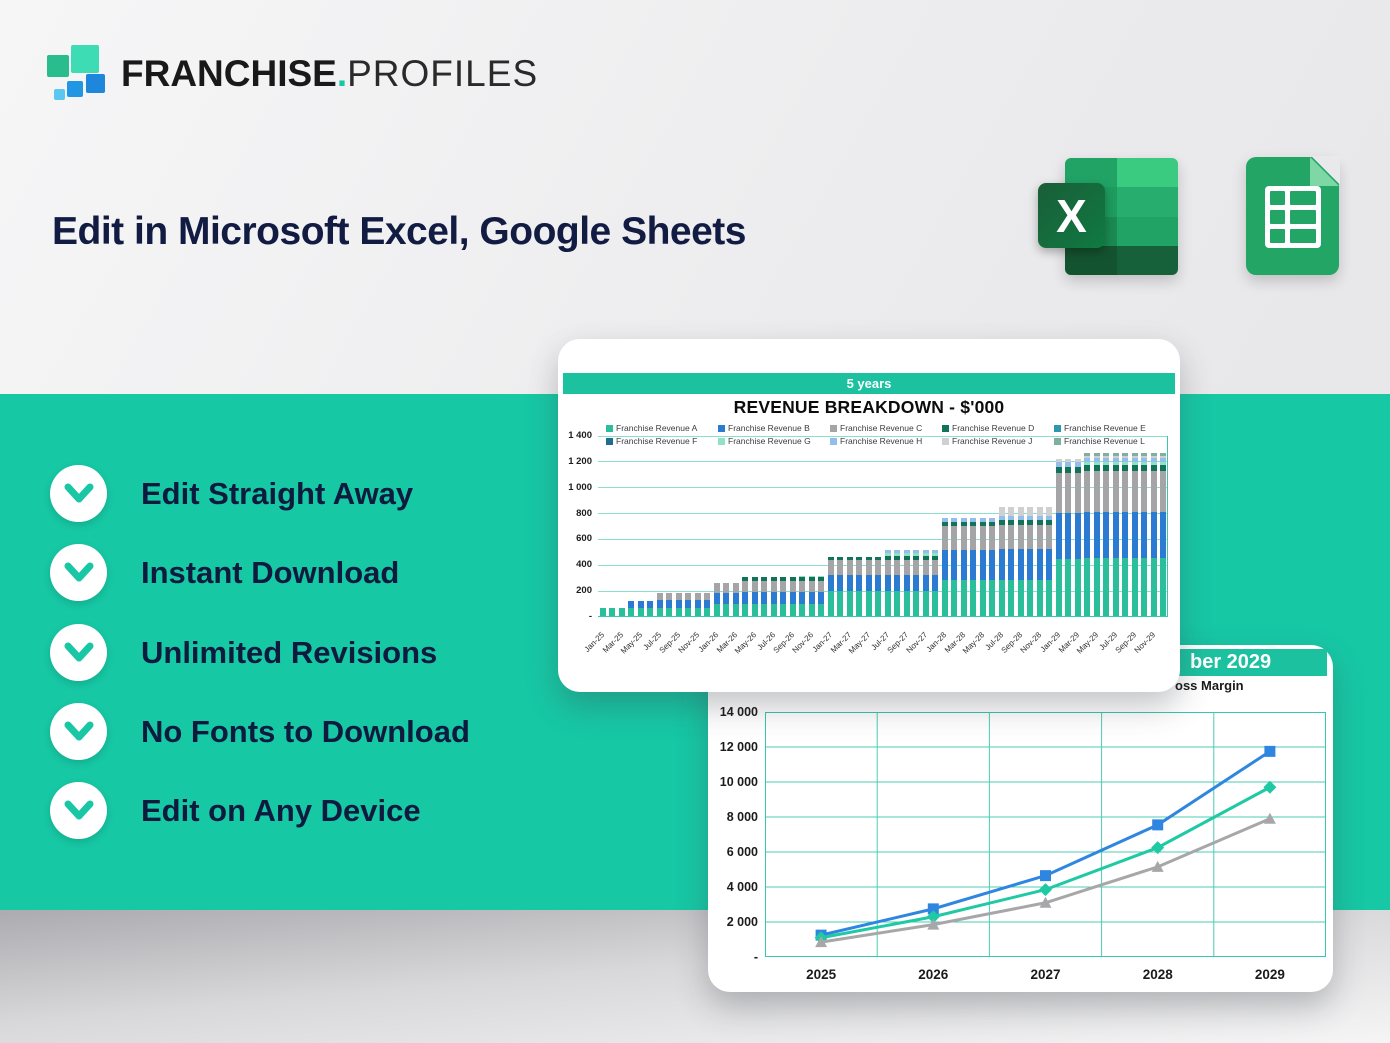  Describe the element at coordinates (662, 441) in the screenshot. I see `legend-item: Franchise Revenue F` at that location.